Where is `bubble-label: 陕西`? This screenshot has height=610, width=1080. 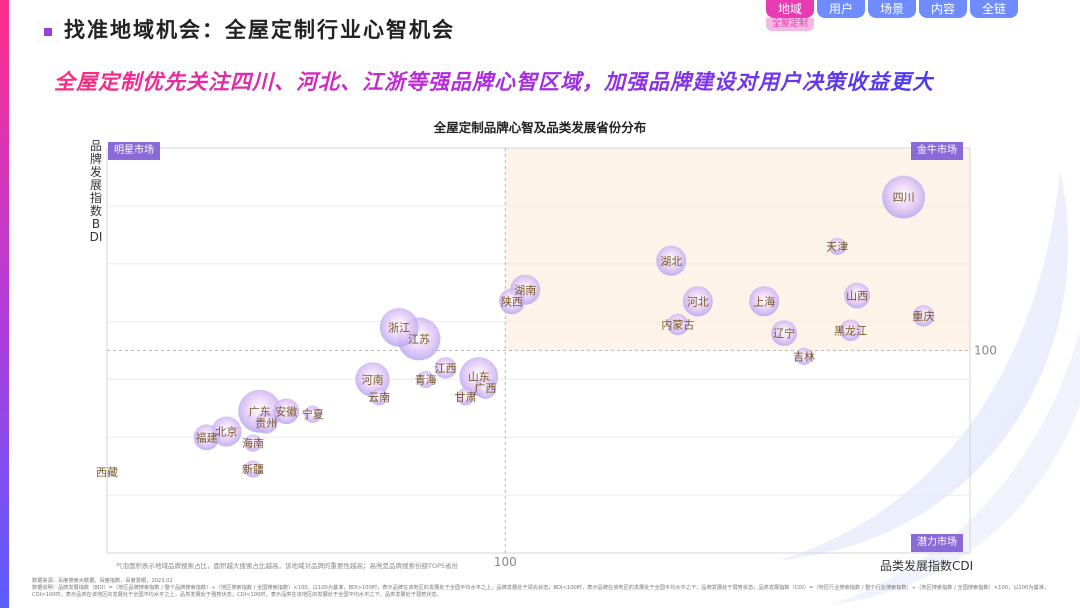 bubble-label: 陕西 is located at coordinates (512, 301).